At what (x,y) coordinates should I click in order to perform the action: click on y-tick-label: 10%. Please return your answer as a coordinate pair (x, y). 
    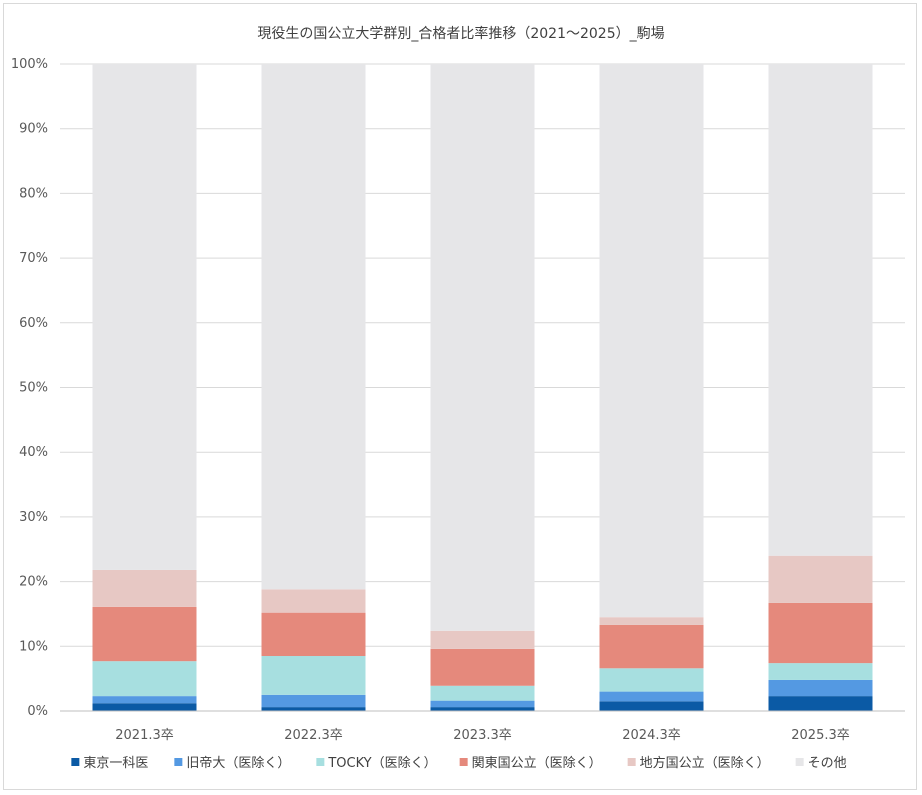
    Looking at the image, I should click on (33, 646).